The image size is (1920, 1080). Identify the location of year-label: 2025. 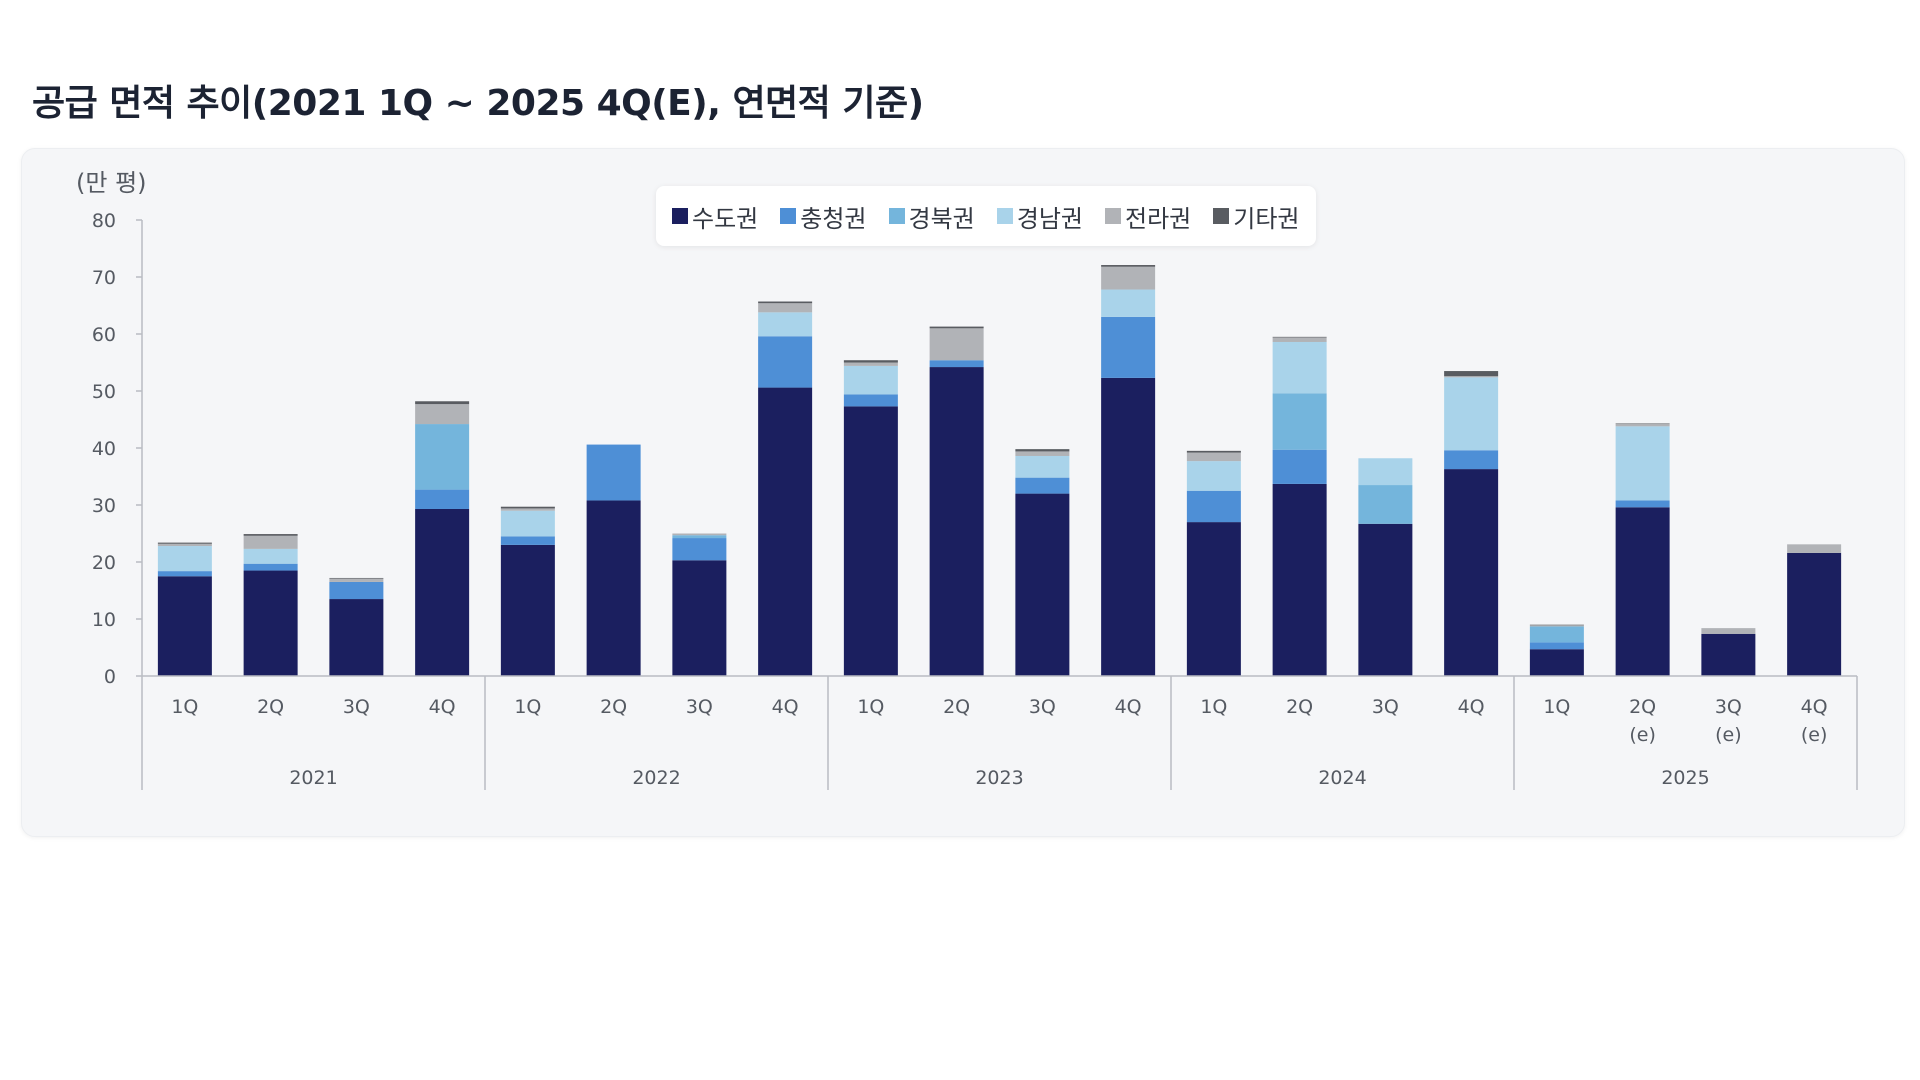
(1685, 778).